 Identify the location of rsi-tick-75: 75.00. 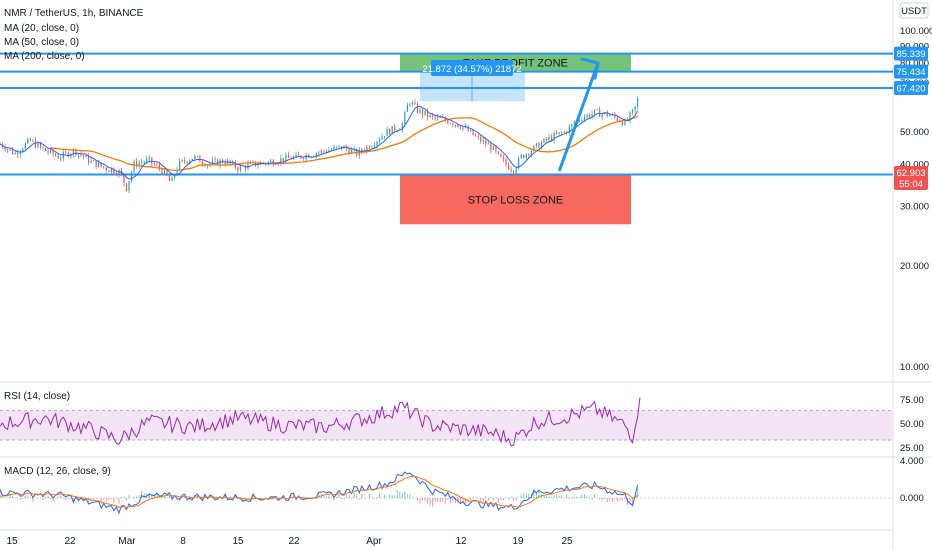
(912, 400).